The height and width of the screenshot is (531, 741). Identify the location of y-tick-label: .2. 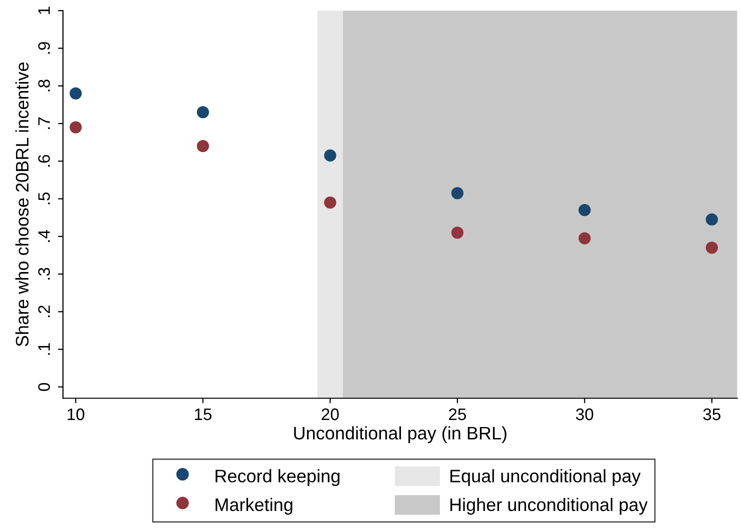
(44, 312).